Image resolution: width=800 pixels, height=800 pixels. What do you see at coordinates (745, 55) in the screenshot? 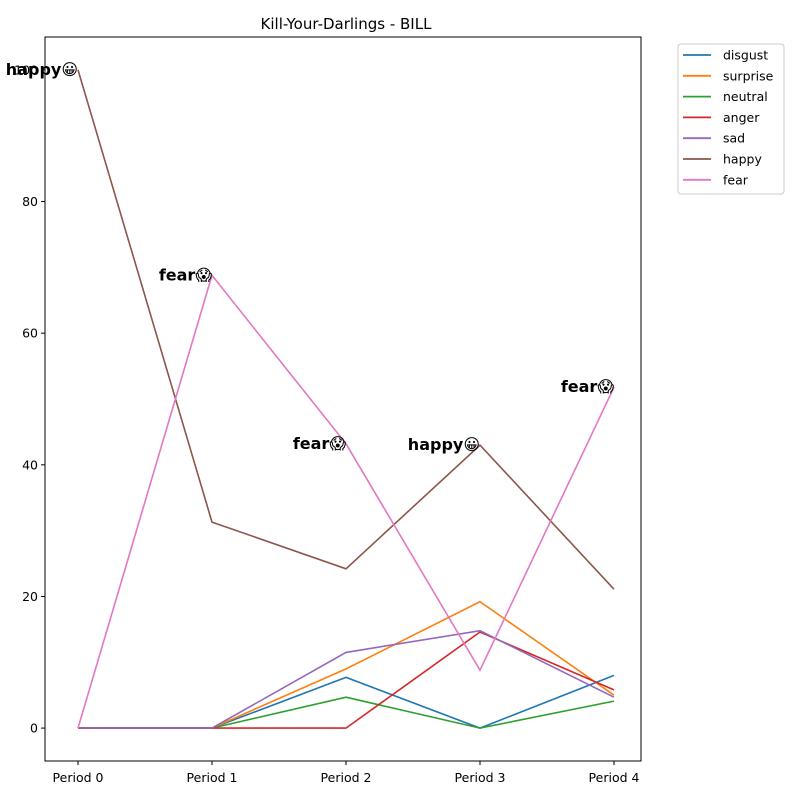
I see `legend-label-disgust: disgust` at bounding box center [745, 55].